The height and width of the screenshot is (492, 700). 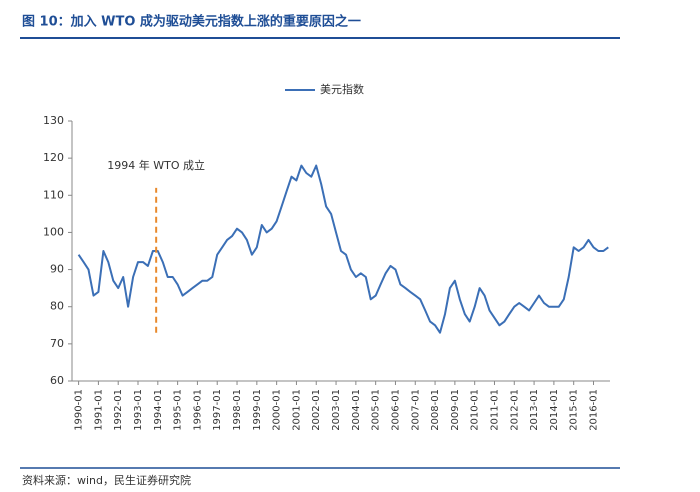 What do you see at coordinates (98, 410) in the screenshot?
I see `x-tick-label: 1991-01` at bounding box center [98, 410].